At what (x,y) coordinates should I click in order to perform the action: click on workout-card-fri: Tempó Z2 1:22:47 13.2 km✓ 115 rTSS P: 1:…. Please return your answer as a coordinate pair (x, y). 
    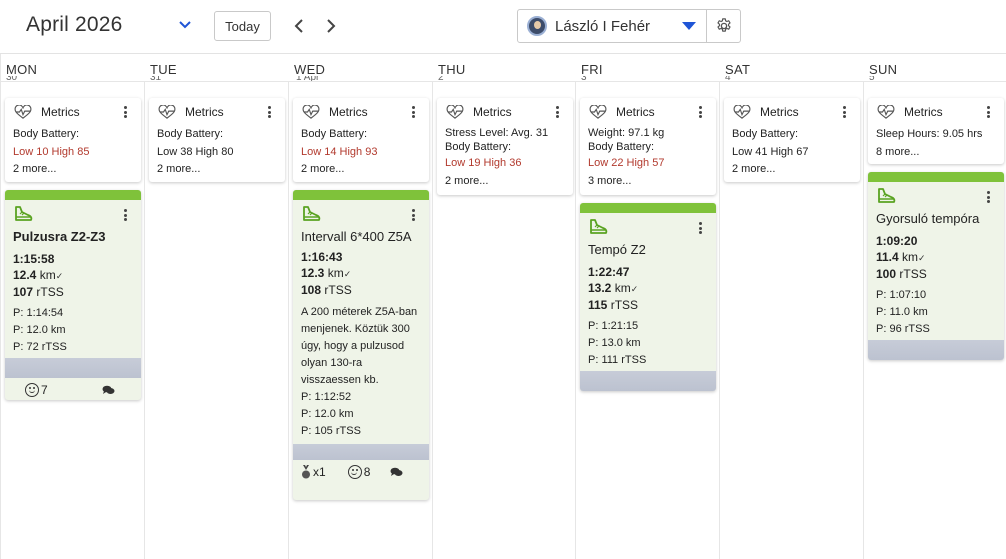
    Looking at the image, I should click on (648, 297).